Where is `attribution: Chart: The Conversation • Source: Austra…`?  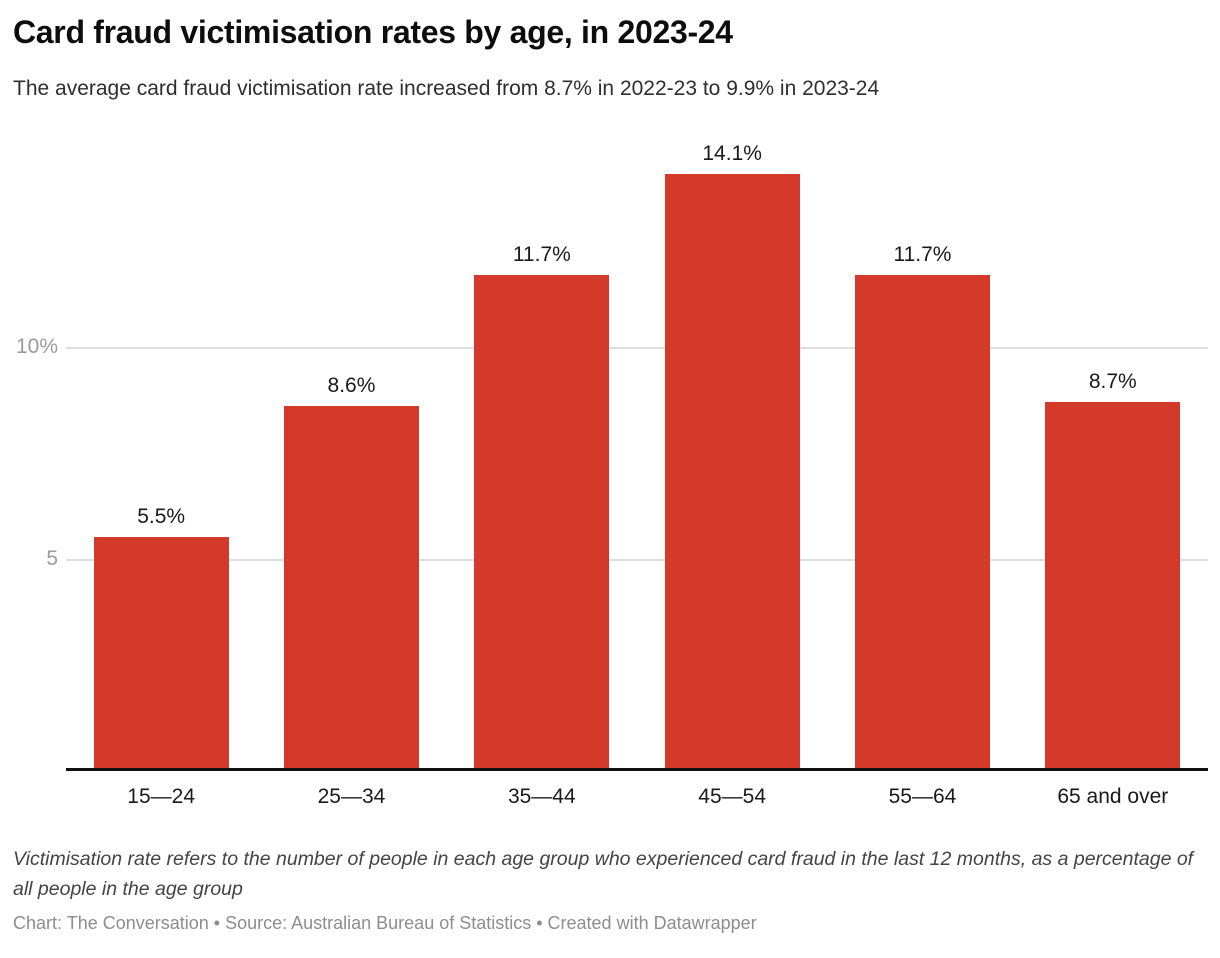 attribution: Chart: The Conversation • Source: Austra… is located at coordinates (385, 923).